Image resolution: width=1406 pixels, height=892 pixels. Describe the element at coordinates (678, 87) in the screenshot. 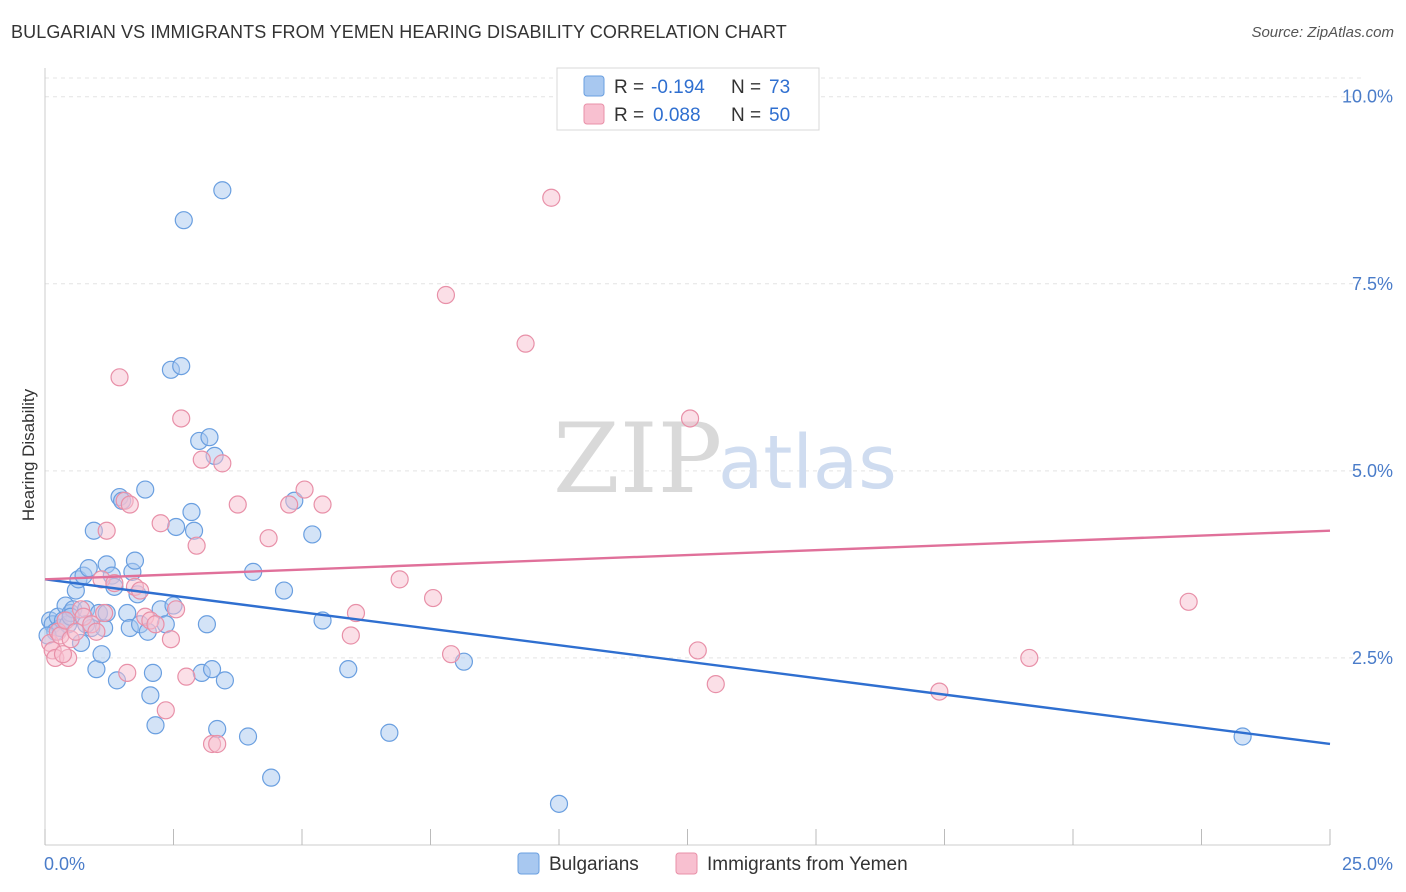

I see `legend-r-value-1: -0.194` at that location.